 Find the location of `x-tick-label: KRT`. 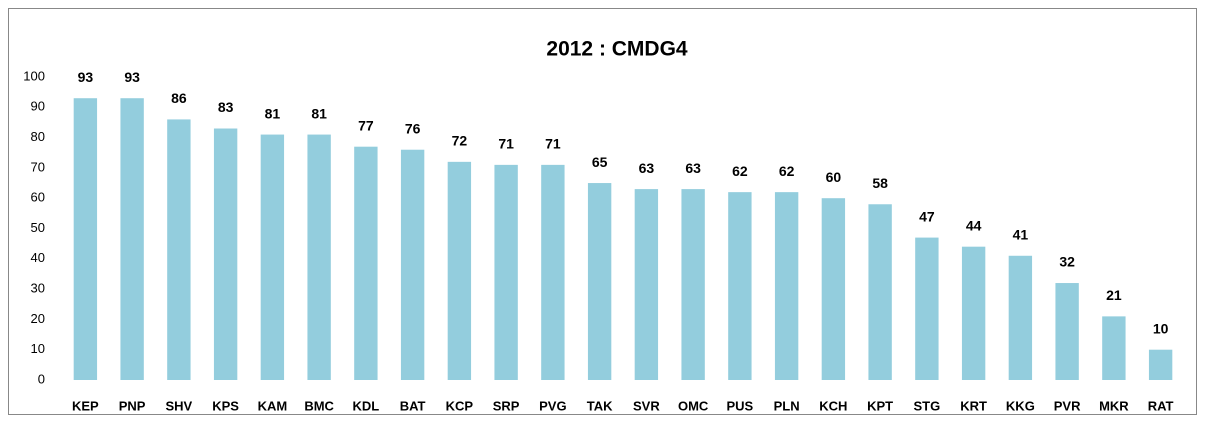

x-tick-label: KRT is located at coordinates (973, 405).